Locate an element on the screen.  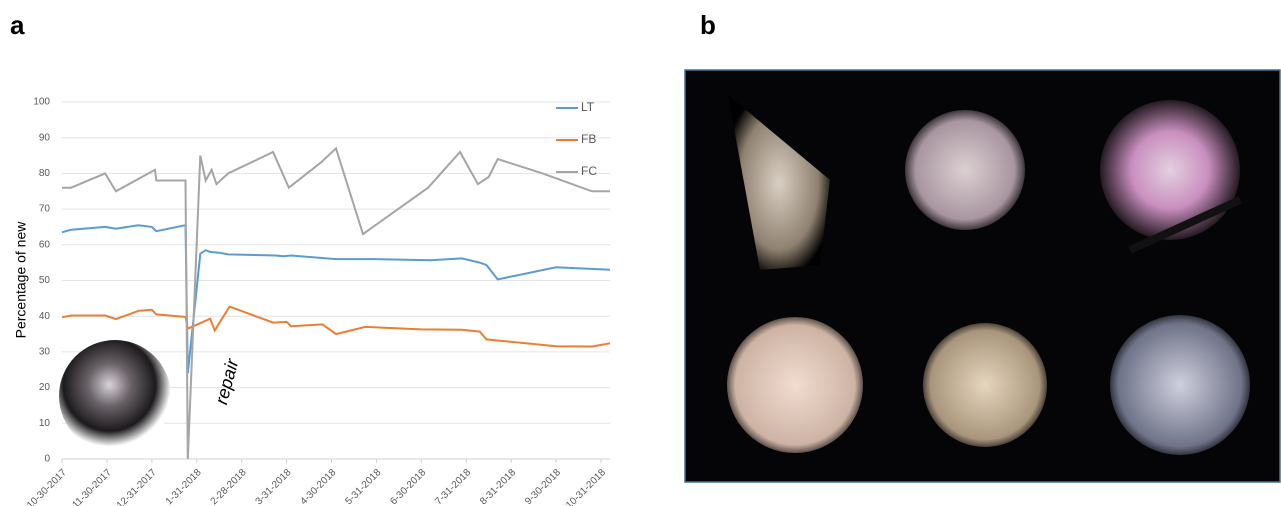
x-tick-label: 7-31-2018 is located at coordinates (453, 486).